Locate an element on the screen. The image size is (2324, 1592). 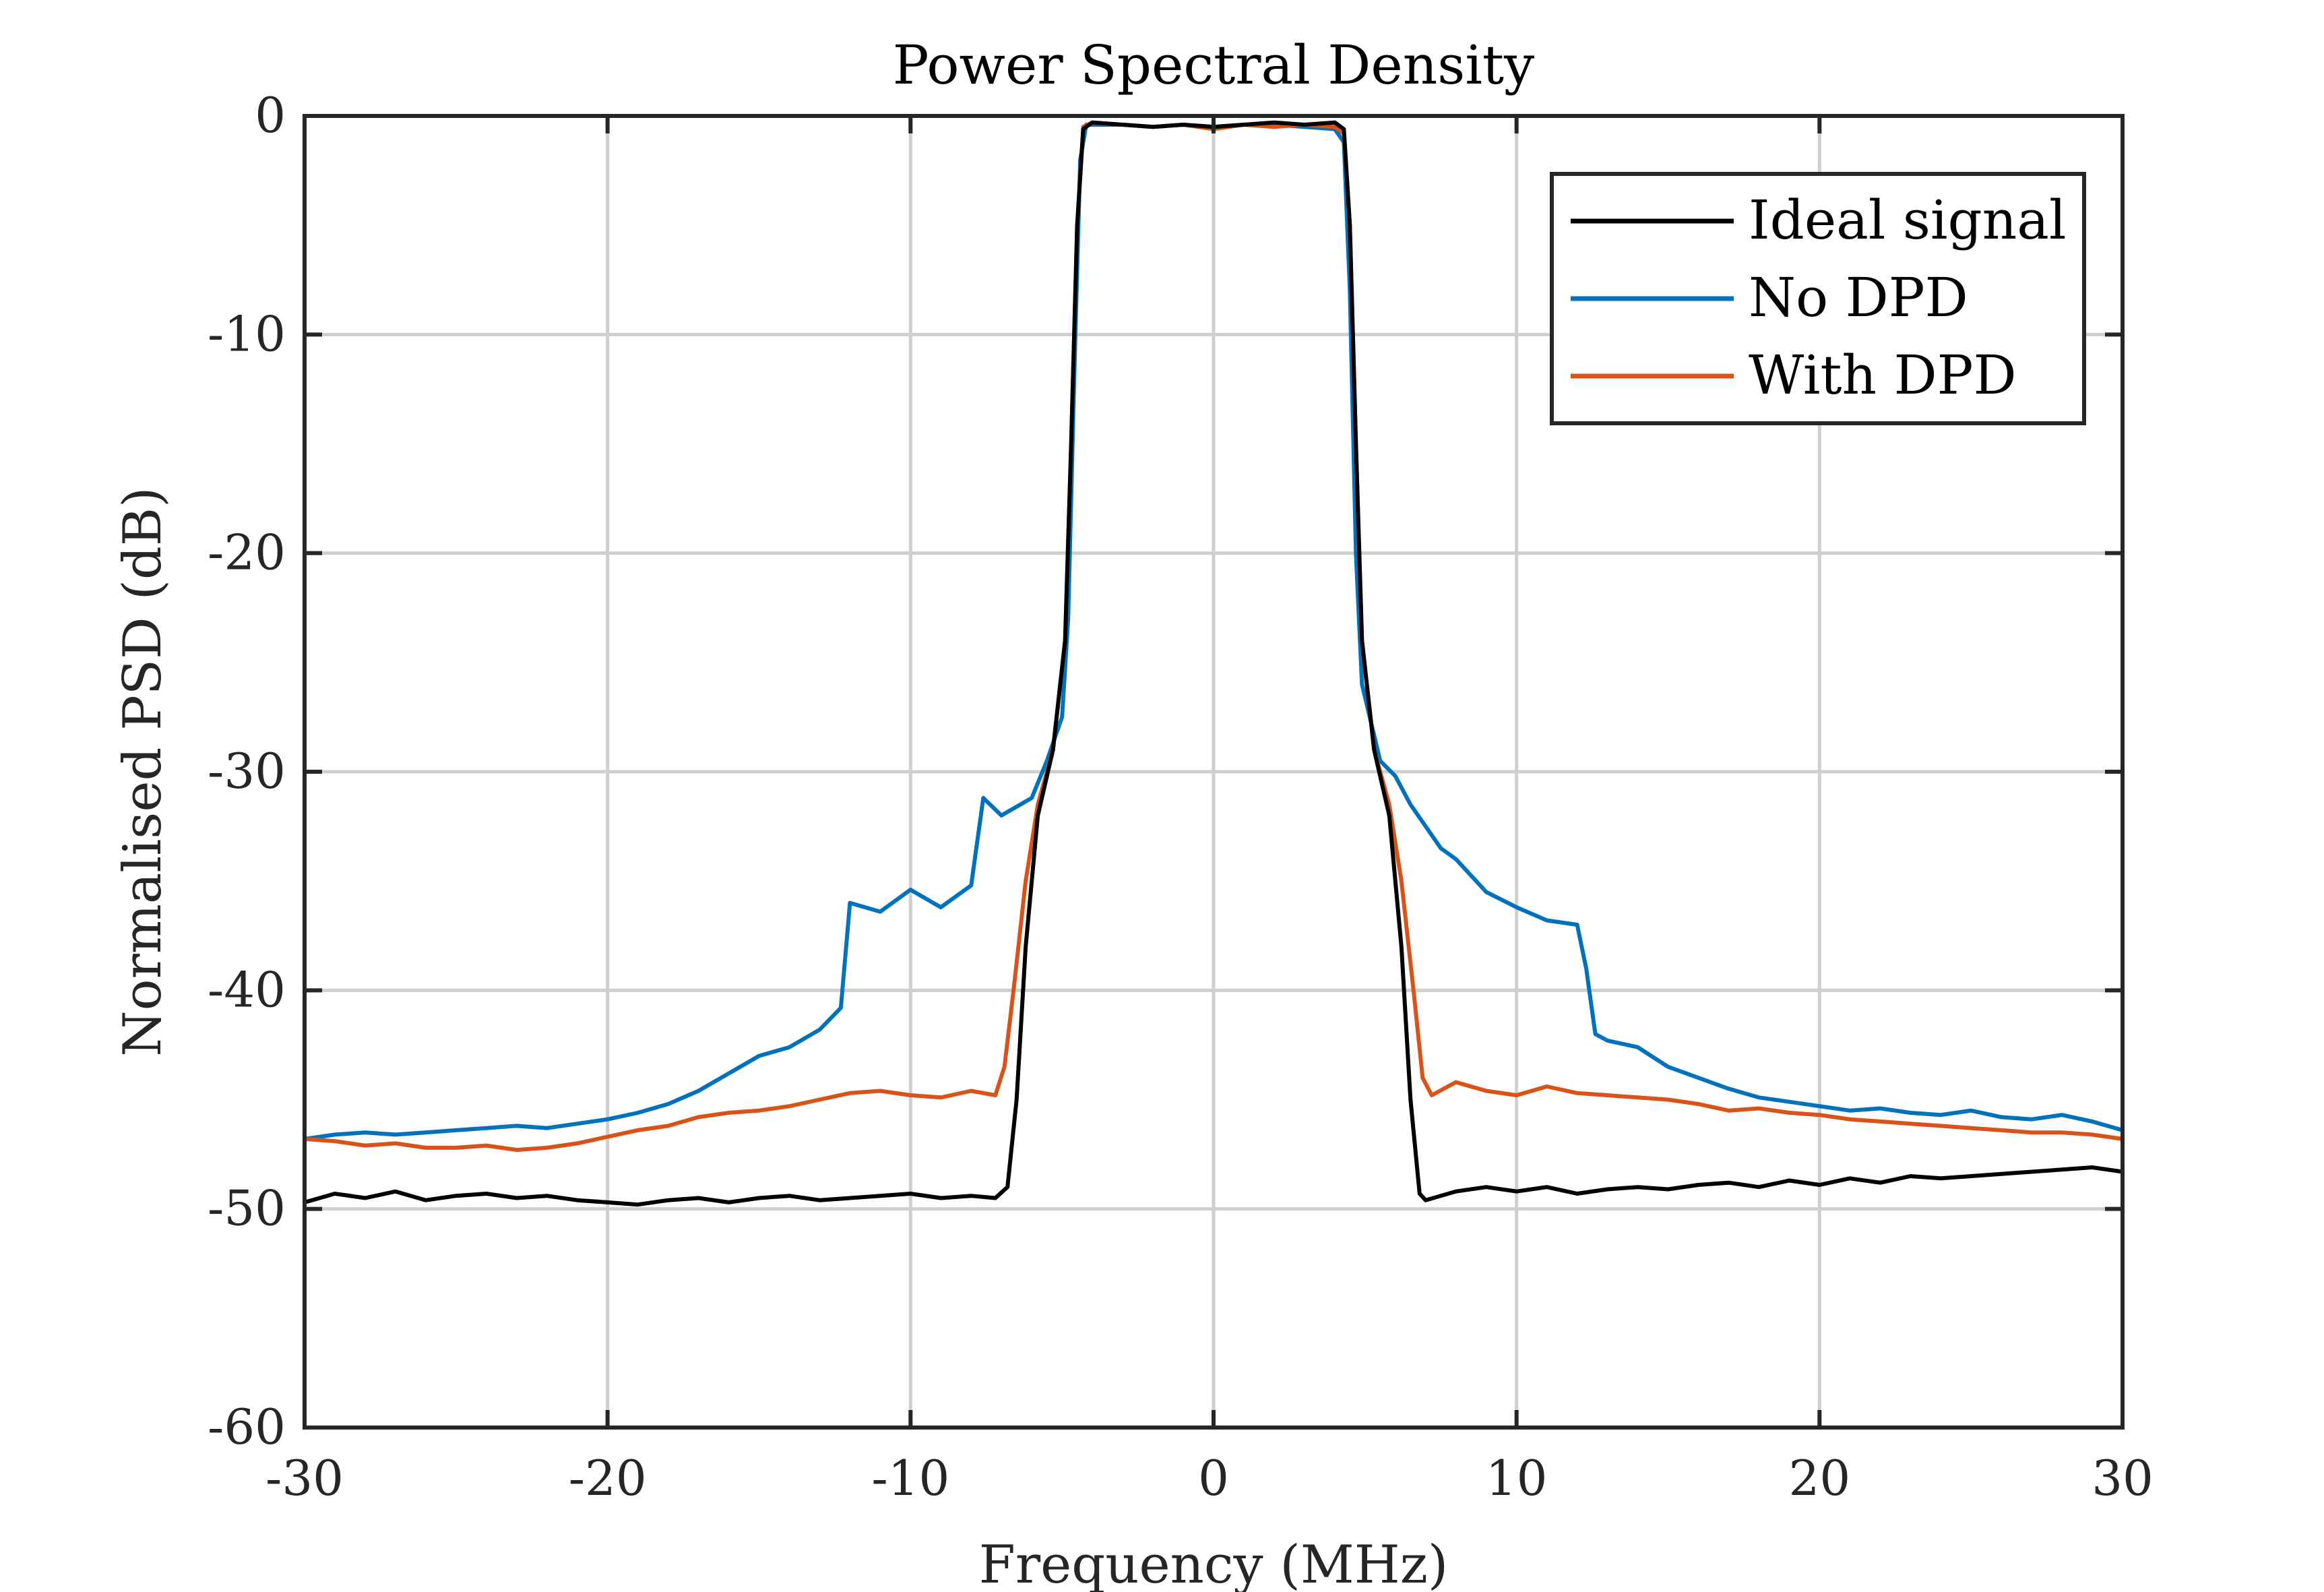
legend-label: With DPD is located at coordinates (1883, 375).